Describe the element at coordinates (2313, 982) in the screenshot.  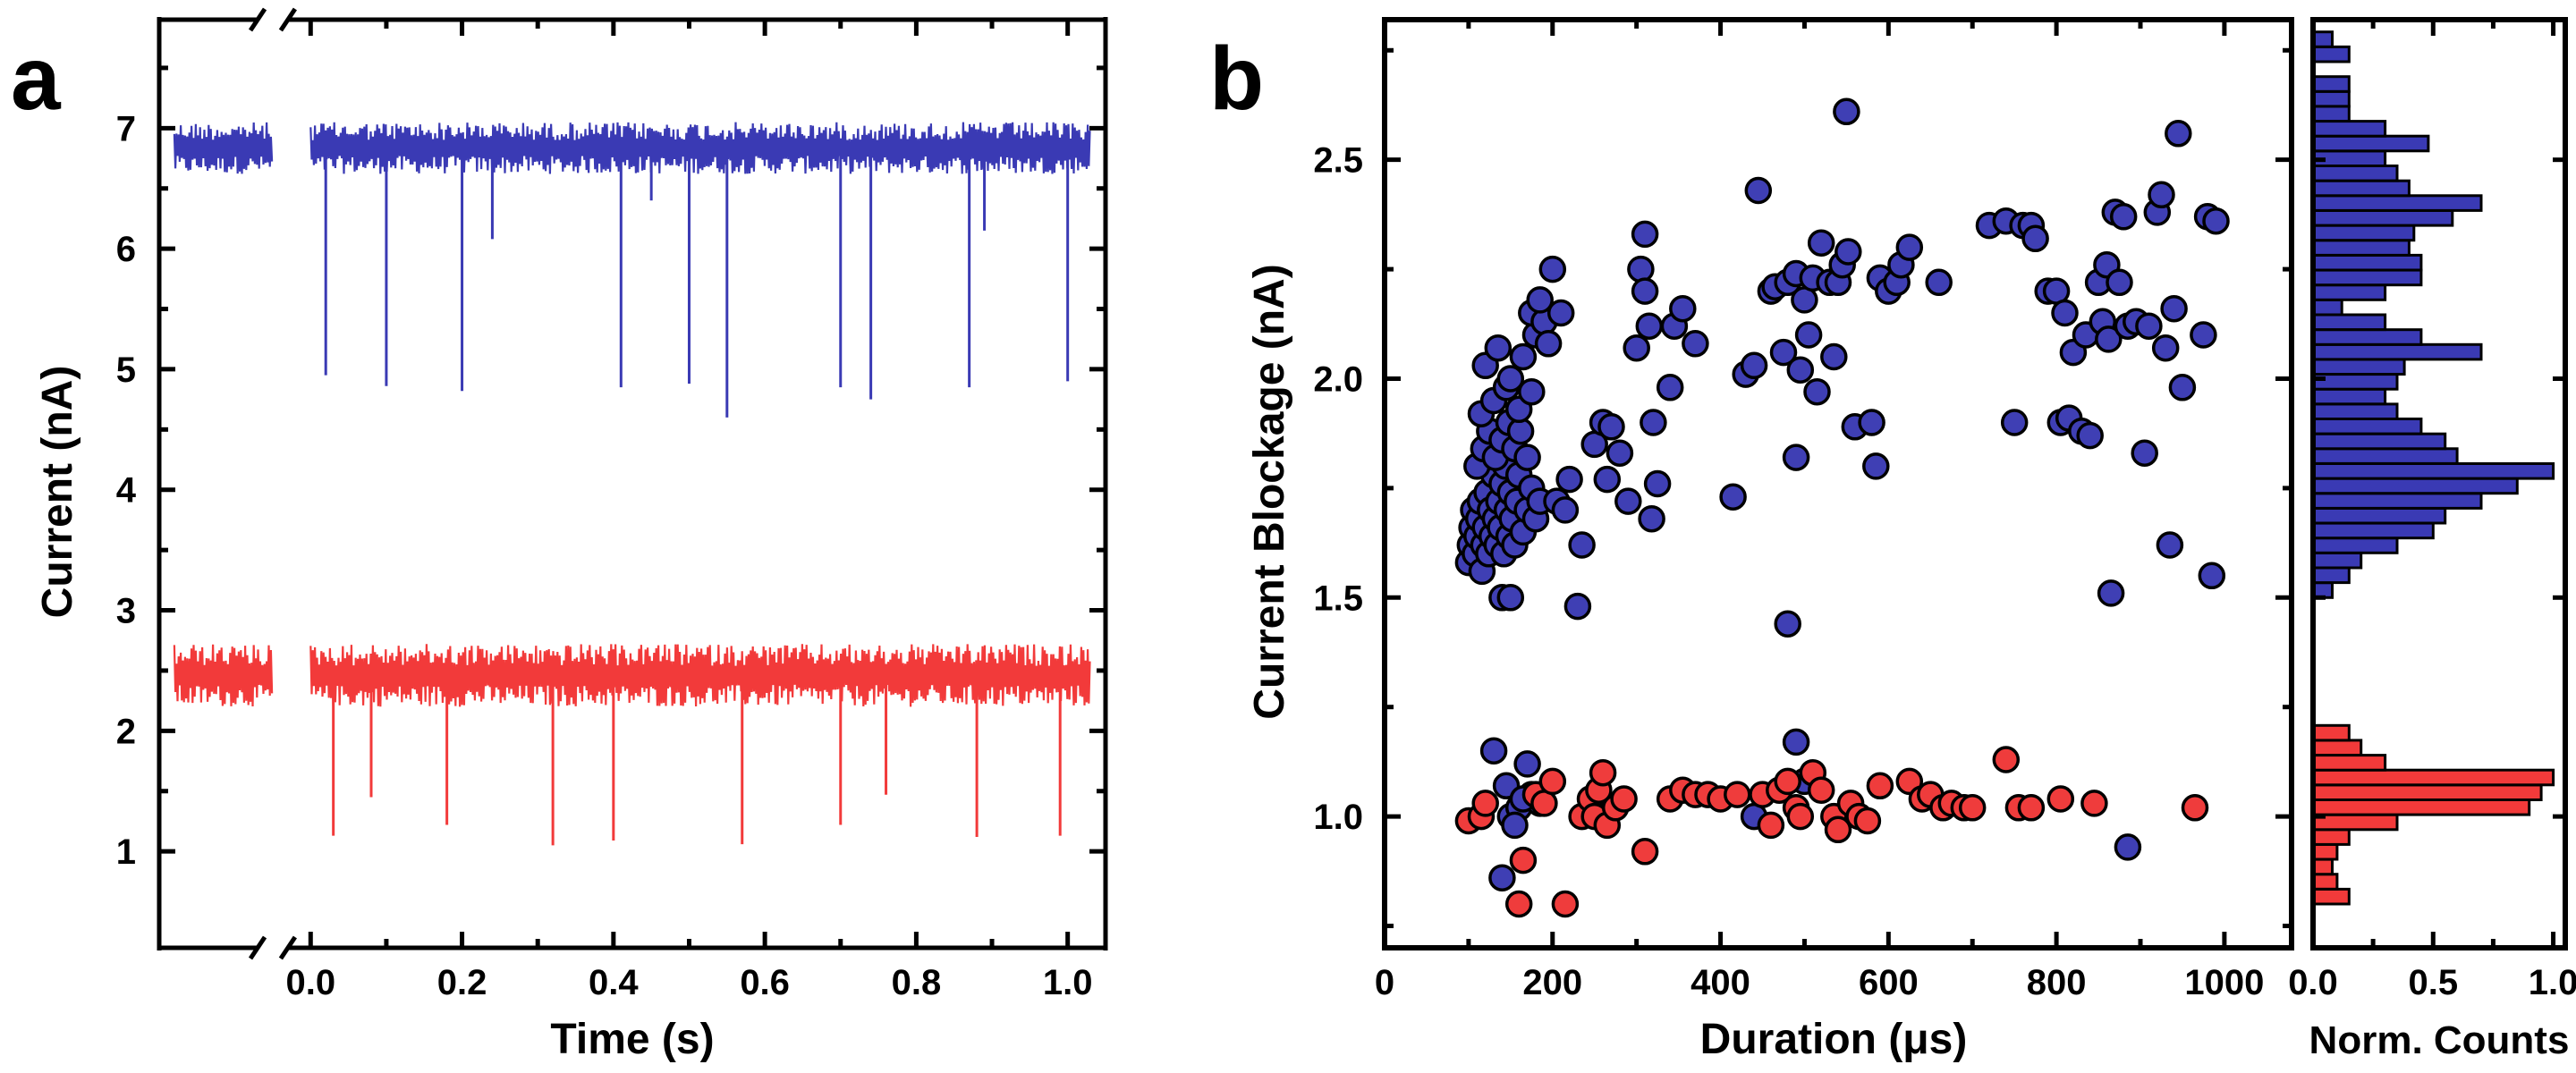
I see `histogram-xtick-label-0: 0.0` at that location.